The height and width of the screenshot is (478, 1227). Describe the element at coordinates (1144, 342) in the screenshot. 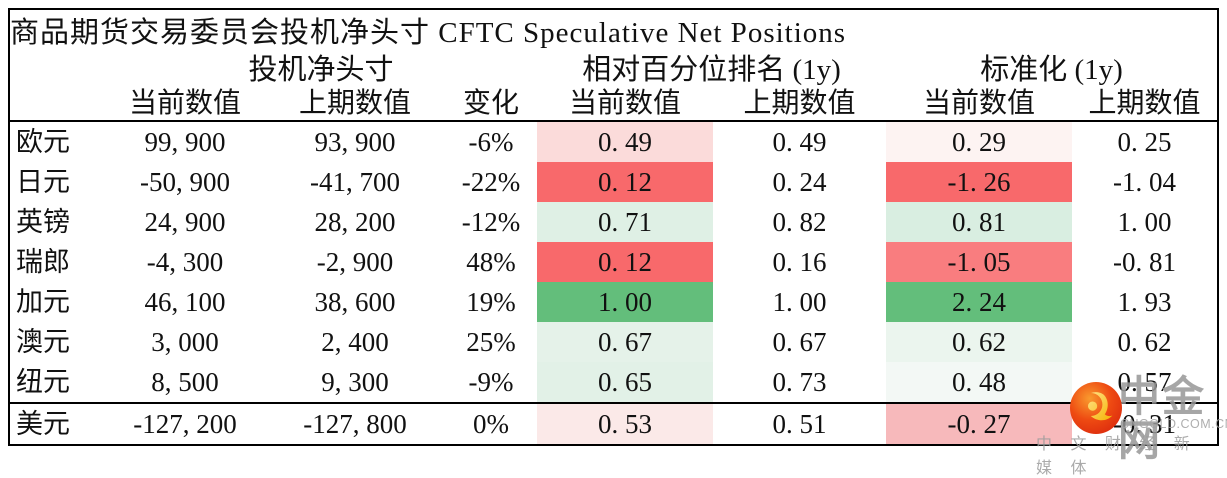

I see `cell-std-previous: 0. 62` at that location.